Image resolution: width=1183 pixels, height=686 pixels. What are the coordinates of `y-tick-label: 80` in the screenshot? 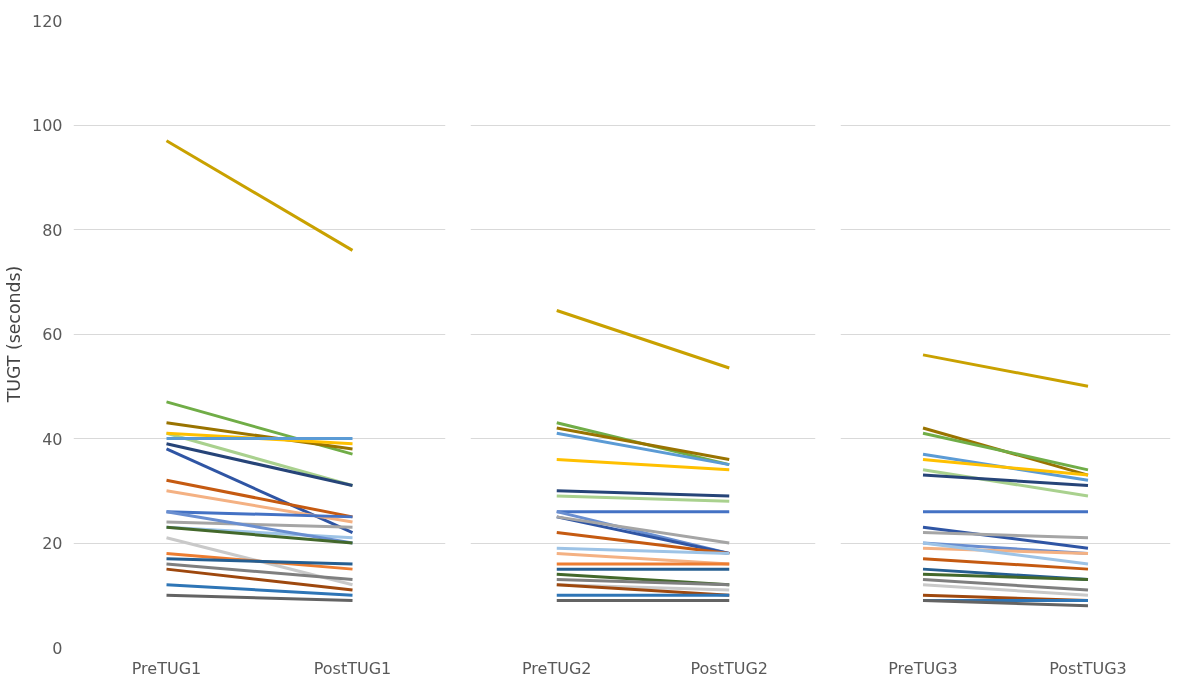 It's located at (52, 230).